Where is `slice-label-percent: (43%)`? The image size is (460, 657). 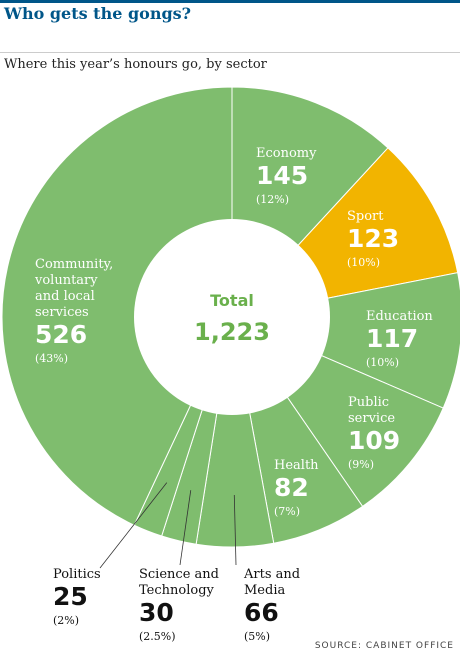 slice-label-percent: (43%) is located at coordinates (51, 358).